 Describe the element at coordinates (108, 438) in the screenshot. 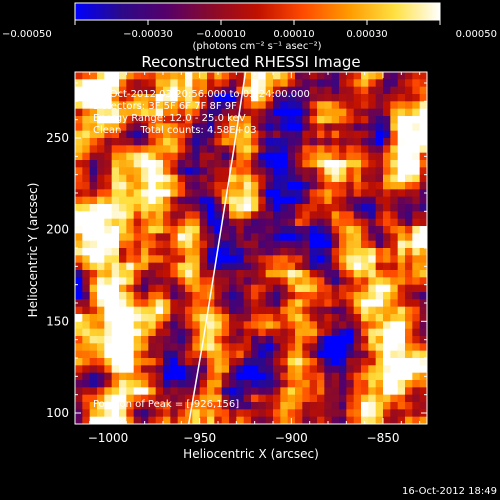

I see `x-tick-label: −1000` at that location.